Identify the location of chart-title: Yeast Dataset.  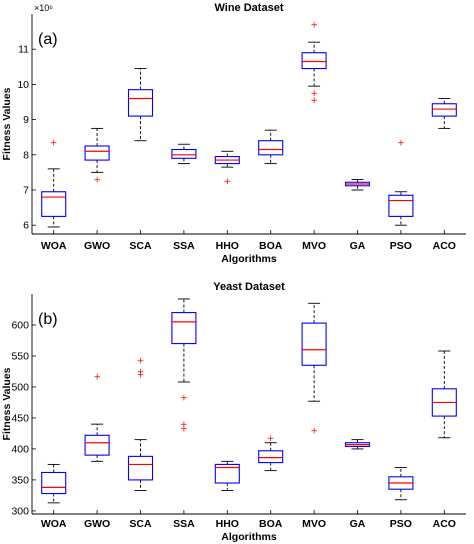
(249, 287).